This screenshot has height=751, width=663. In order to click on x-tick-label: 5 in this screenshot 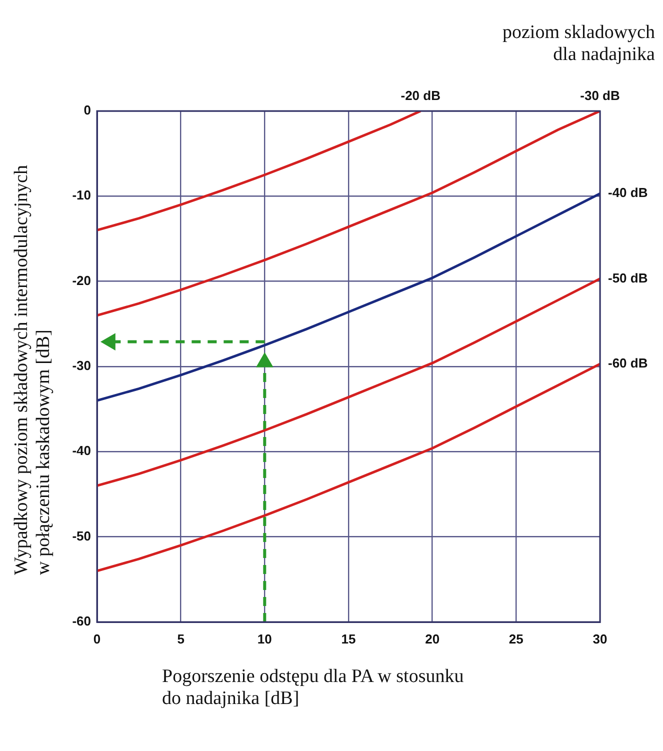, I will do `click(180, 638)`.